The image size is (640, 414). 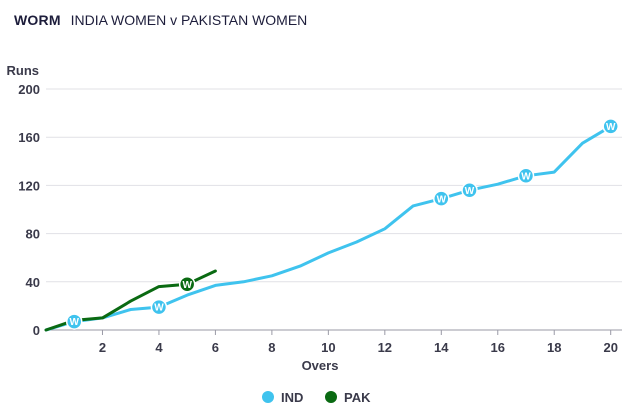 What do you see at coordinates (320, 365) in the screenshot?
I see `x-axis-label: Overs` at bounding box center [320, 365].